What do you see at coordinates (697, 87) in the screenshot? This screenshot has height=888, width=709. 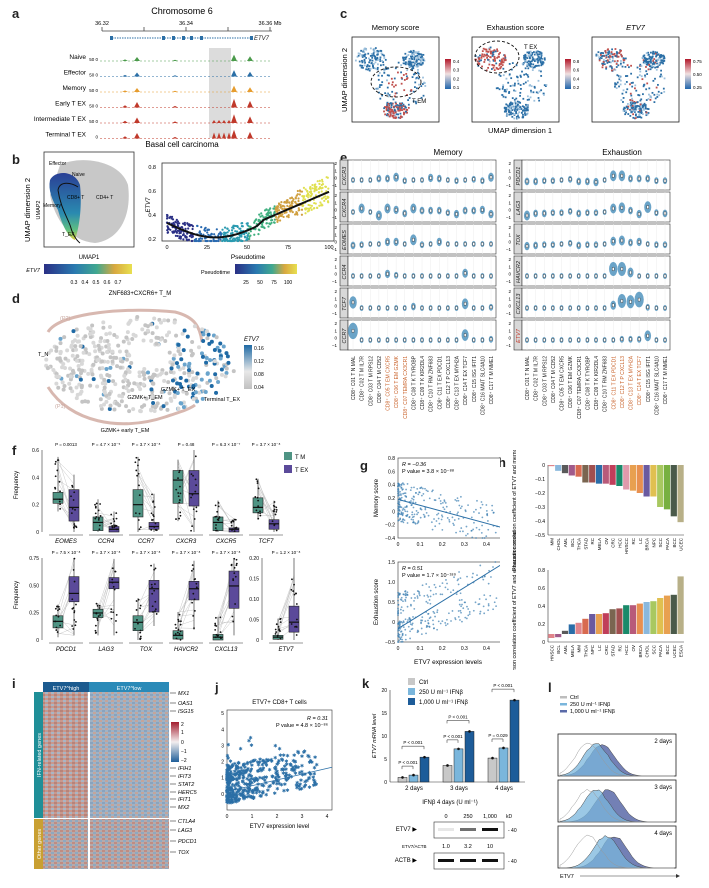 I see `c-cbar-tick: 0.25` at bounding box center [697, 87].